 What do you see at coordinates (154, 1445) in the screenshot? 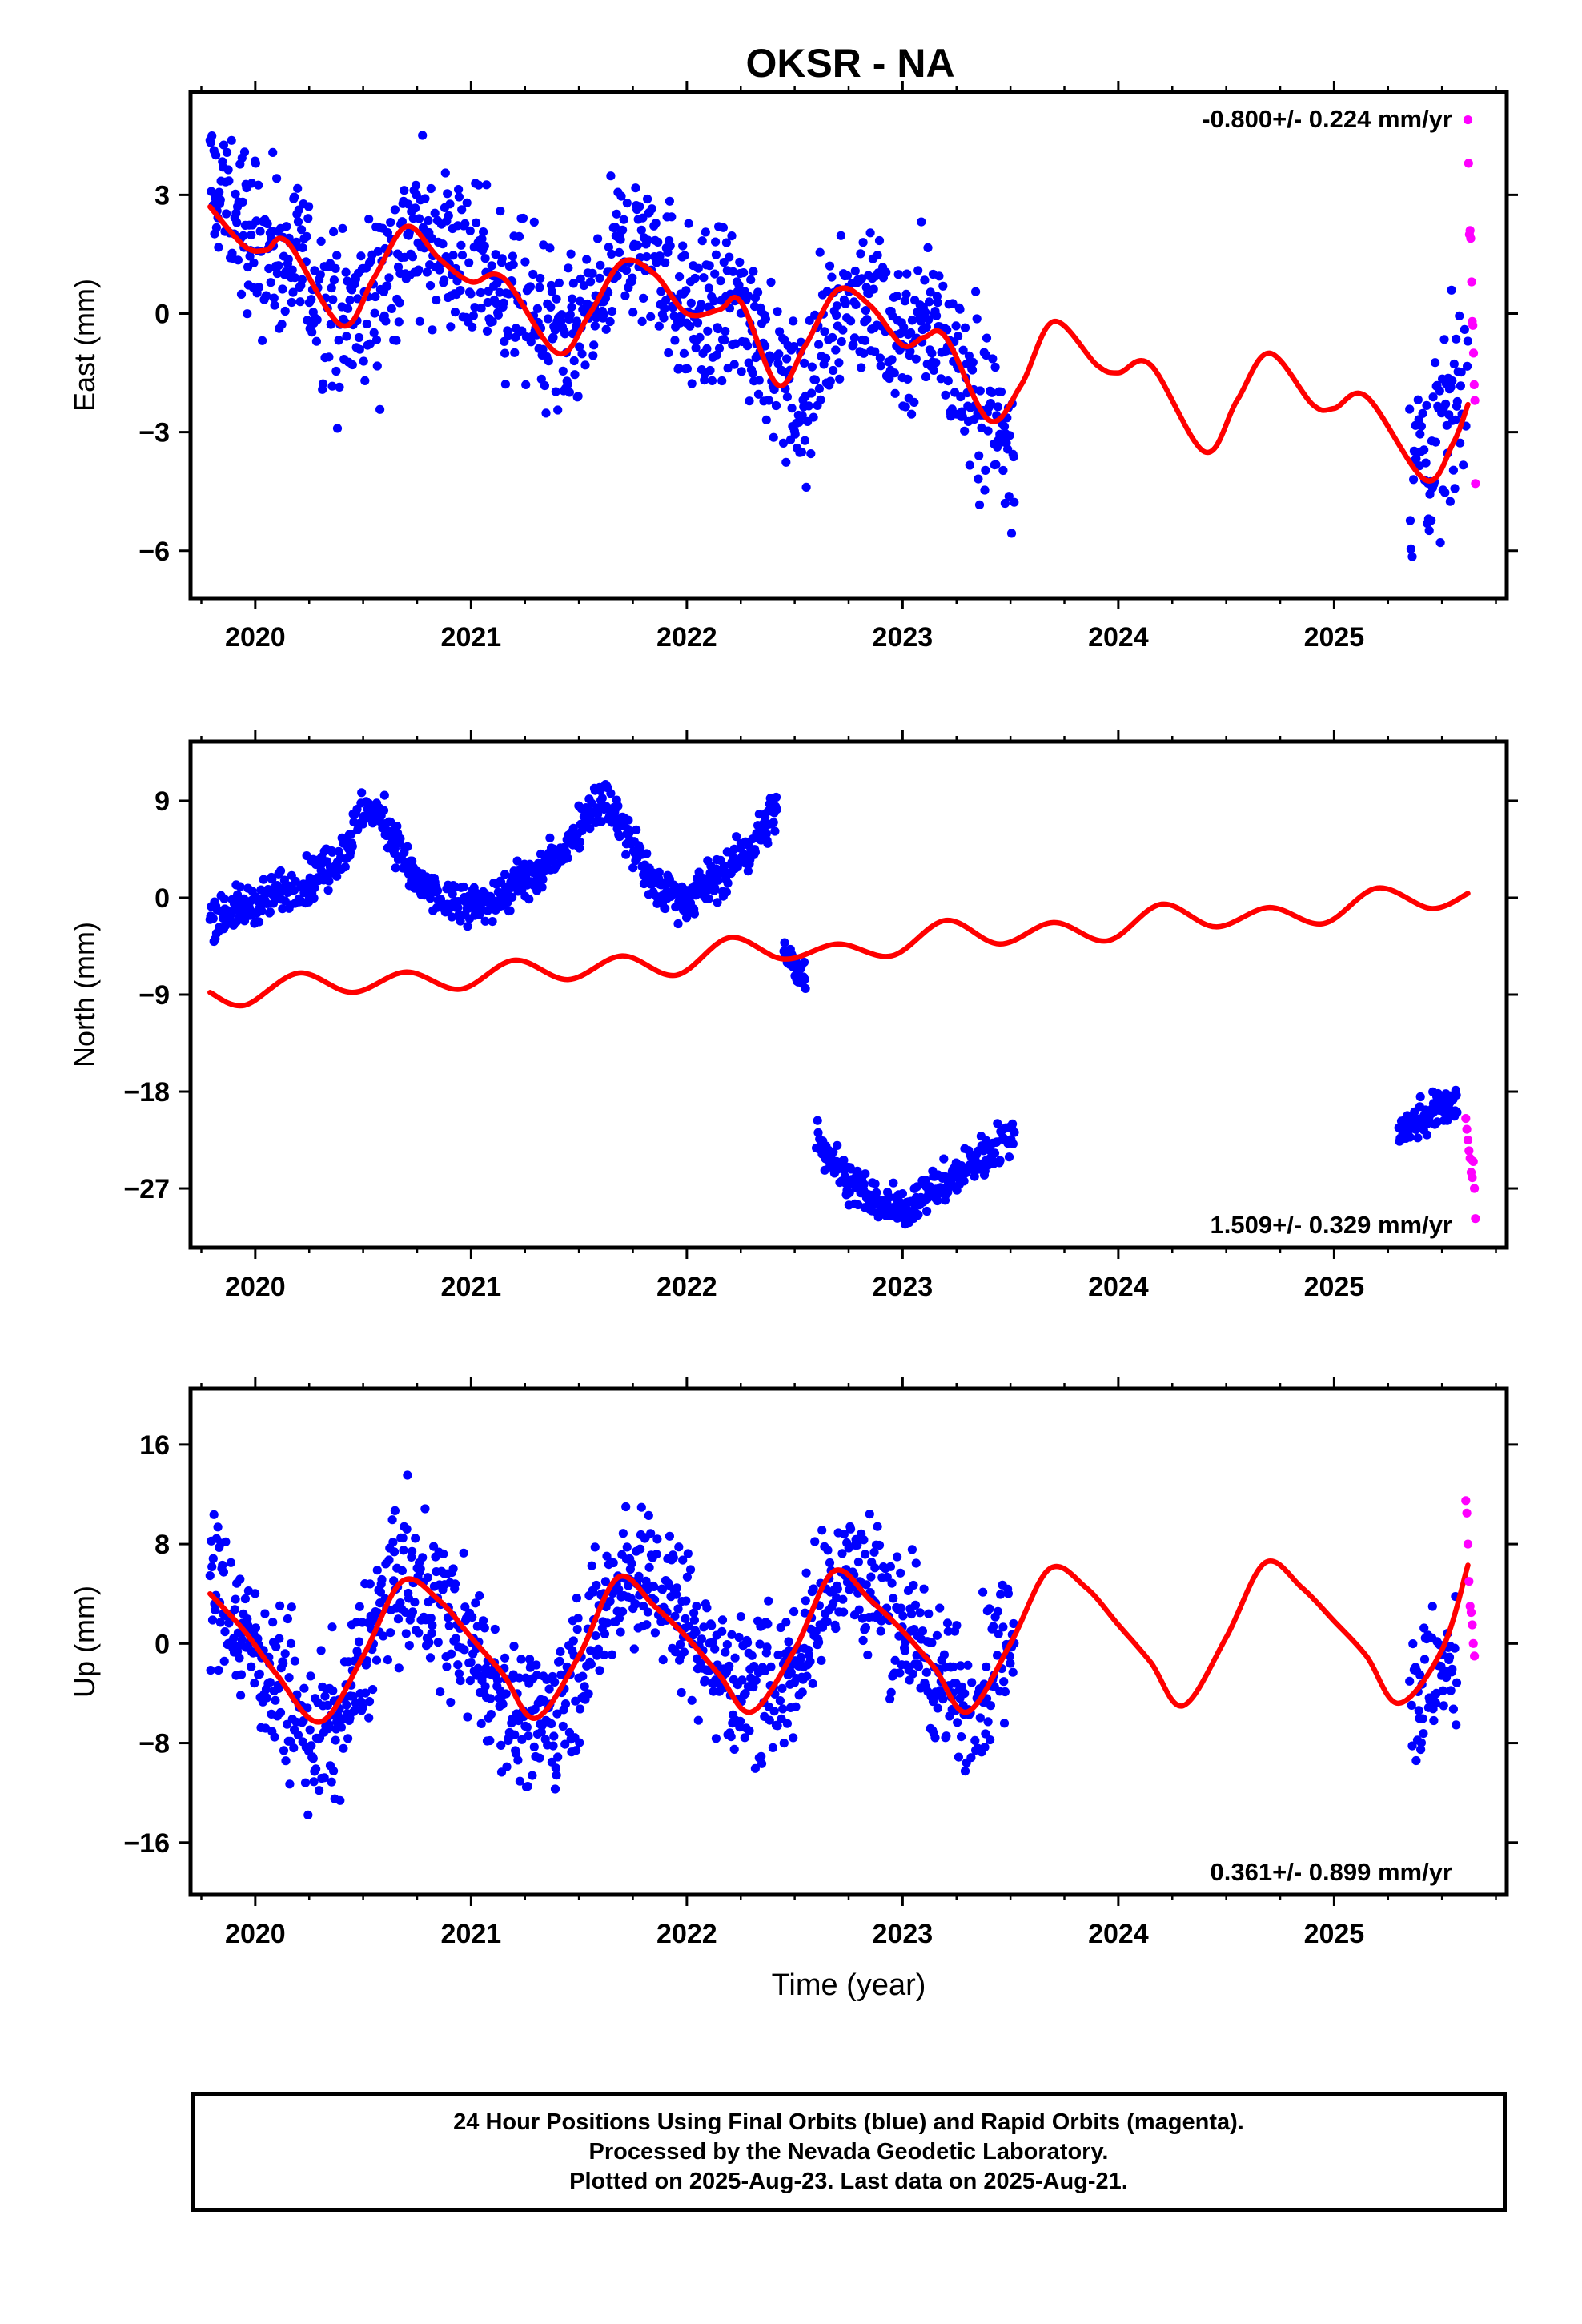
I see `up-ytick-label: 16` at bounding box center [154, 1445].